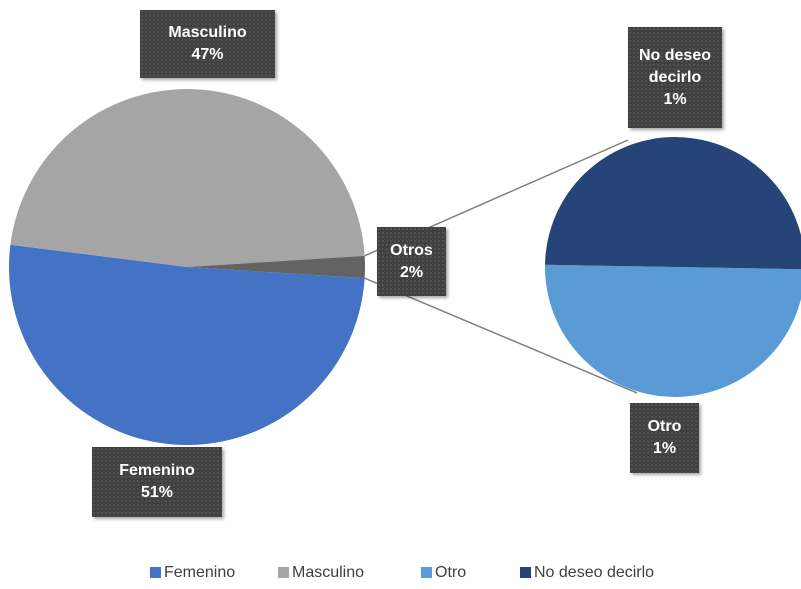 The height and width of the screenshot is (589, 801). Describe the element at coordinates (664, 438) in the screenshot. I see `data-label: Otro 1%` at that location.